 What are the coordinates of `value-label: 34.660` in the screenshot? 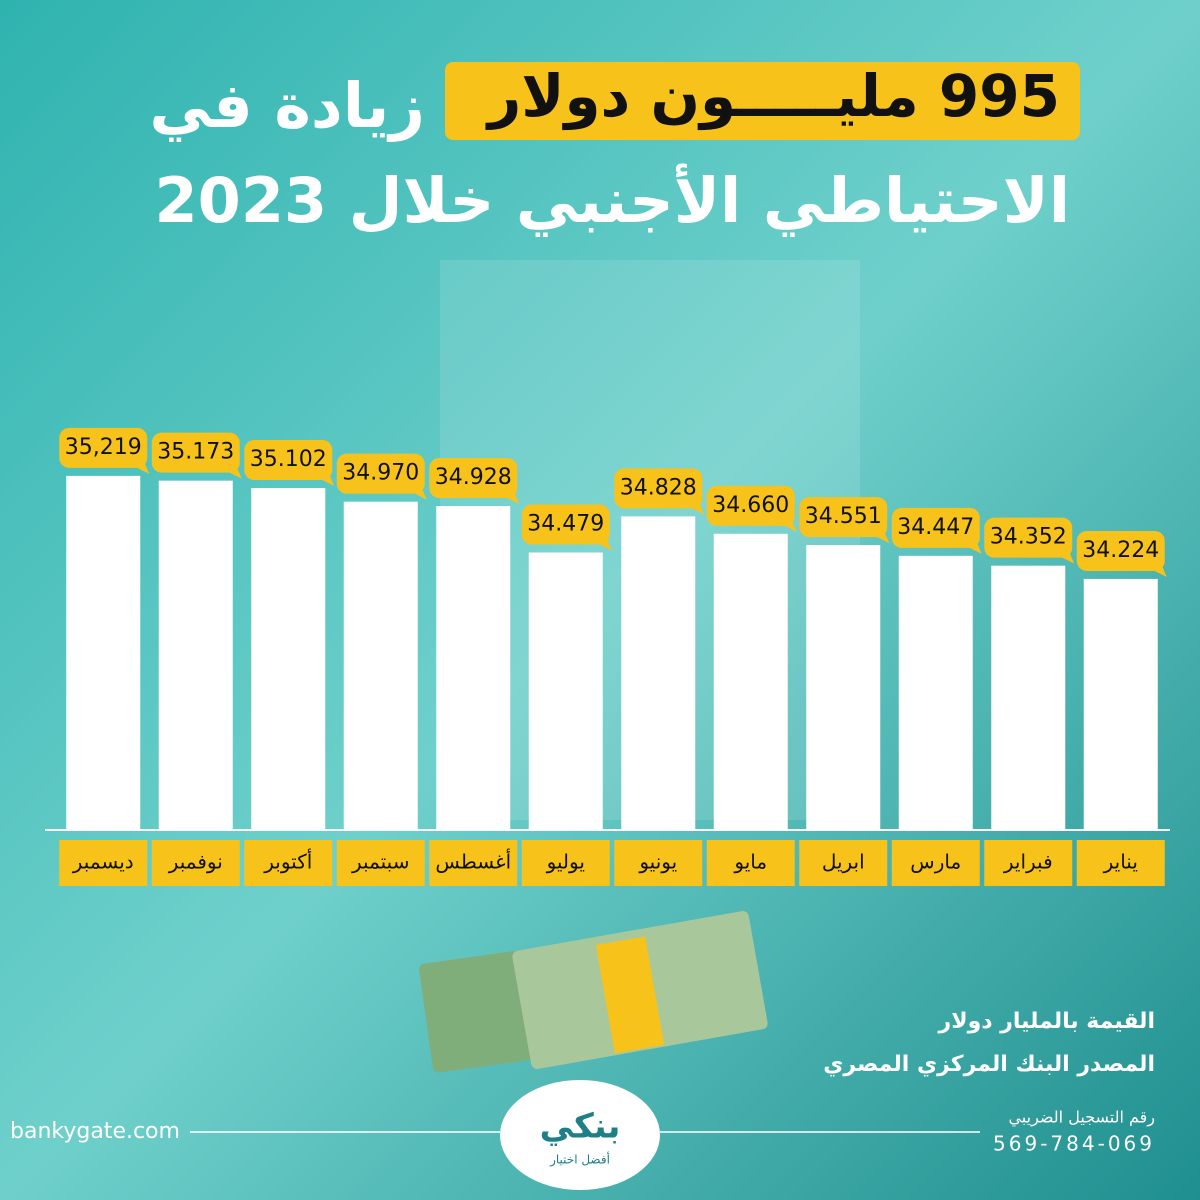 It's located at (750, 505).